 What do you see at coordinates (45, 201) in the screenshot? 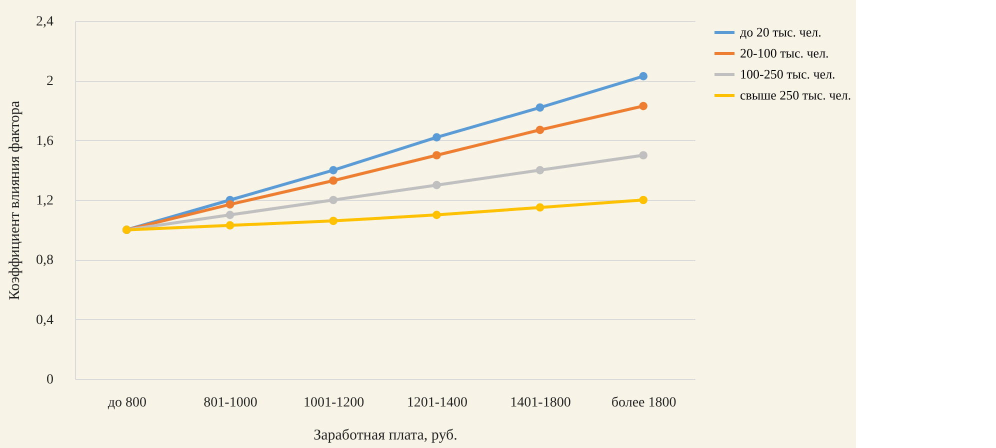
I see `y-tick-label: 1,2` at bounding box center [45, 201].